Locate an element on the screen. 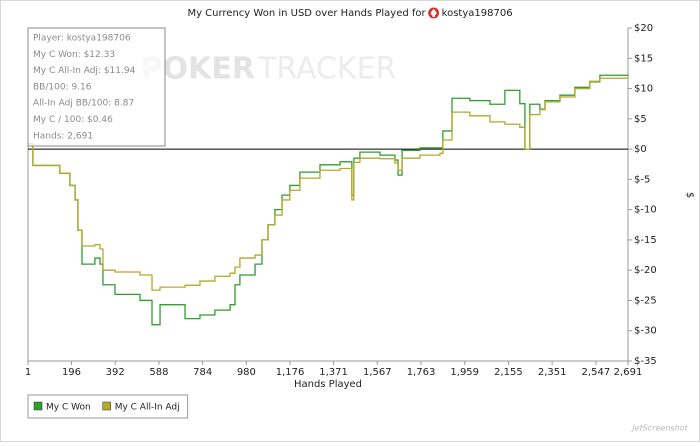  stats-line: My C Won: $12.33 is located at coordinates (74, 55).